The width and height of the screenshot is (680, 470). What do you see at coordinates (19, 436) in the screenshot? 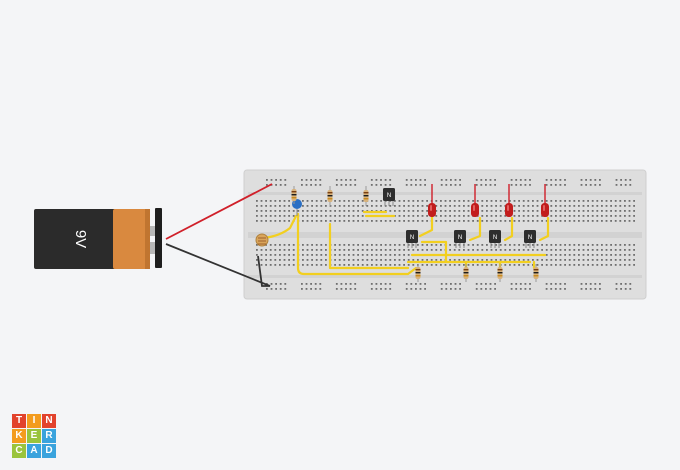
I see `logo-letter: K` at bounding box center [19, 436].